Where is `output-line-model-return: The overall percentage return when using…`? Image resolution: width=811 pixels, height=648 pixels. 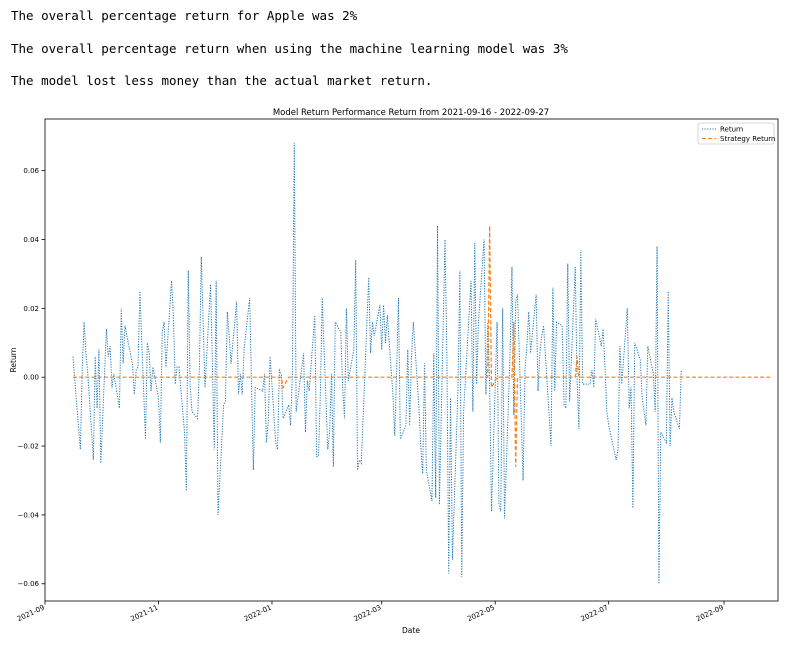 output-line-model-return: The overall percentage return when using… is located at coordinates (289, 48).